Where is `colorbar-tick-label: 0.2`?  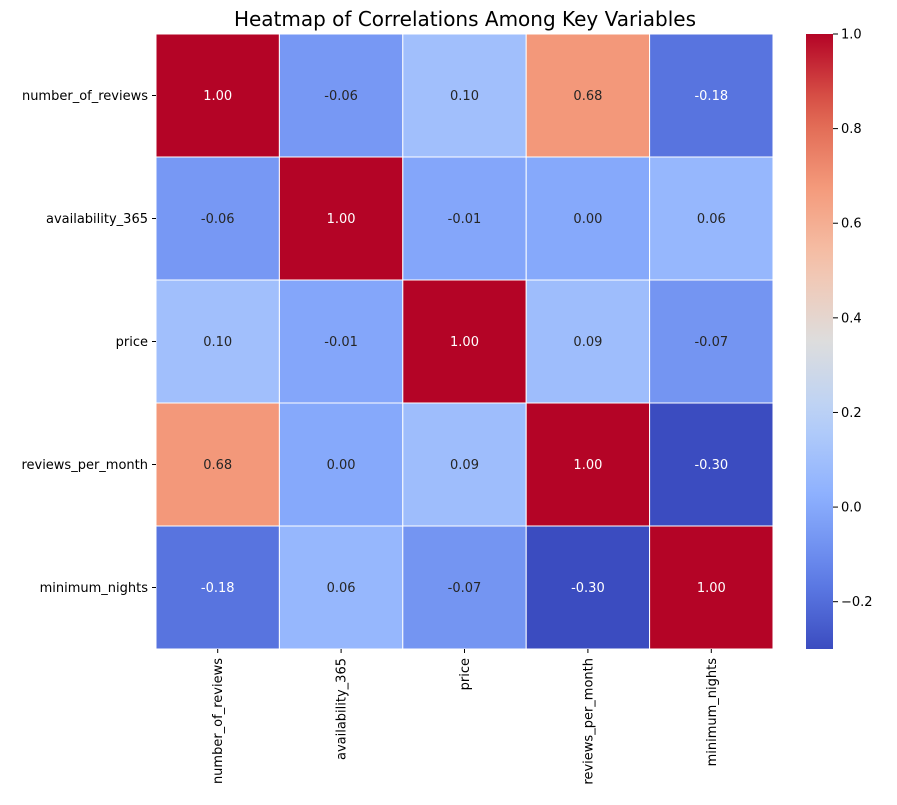
colorbar-tick-label: 0.2 is located at coordinates (851, 413).